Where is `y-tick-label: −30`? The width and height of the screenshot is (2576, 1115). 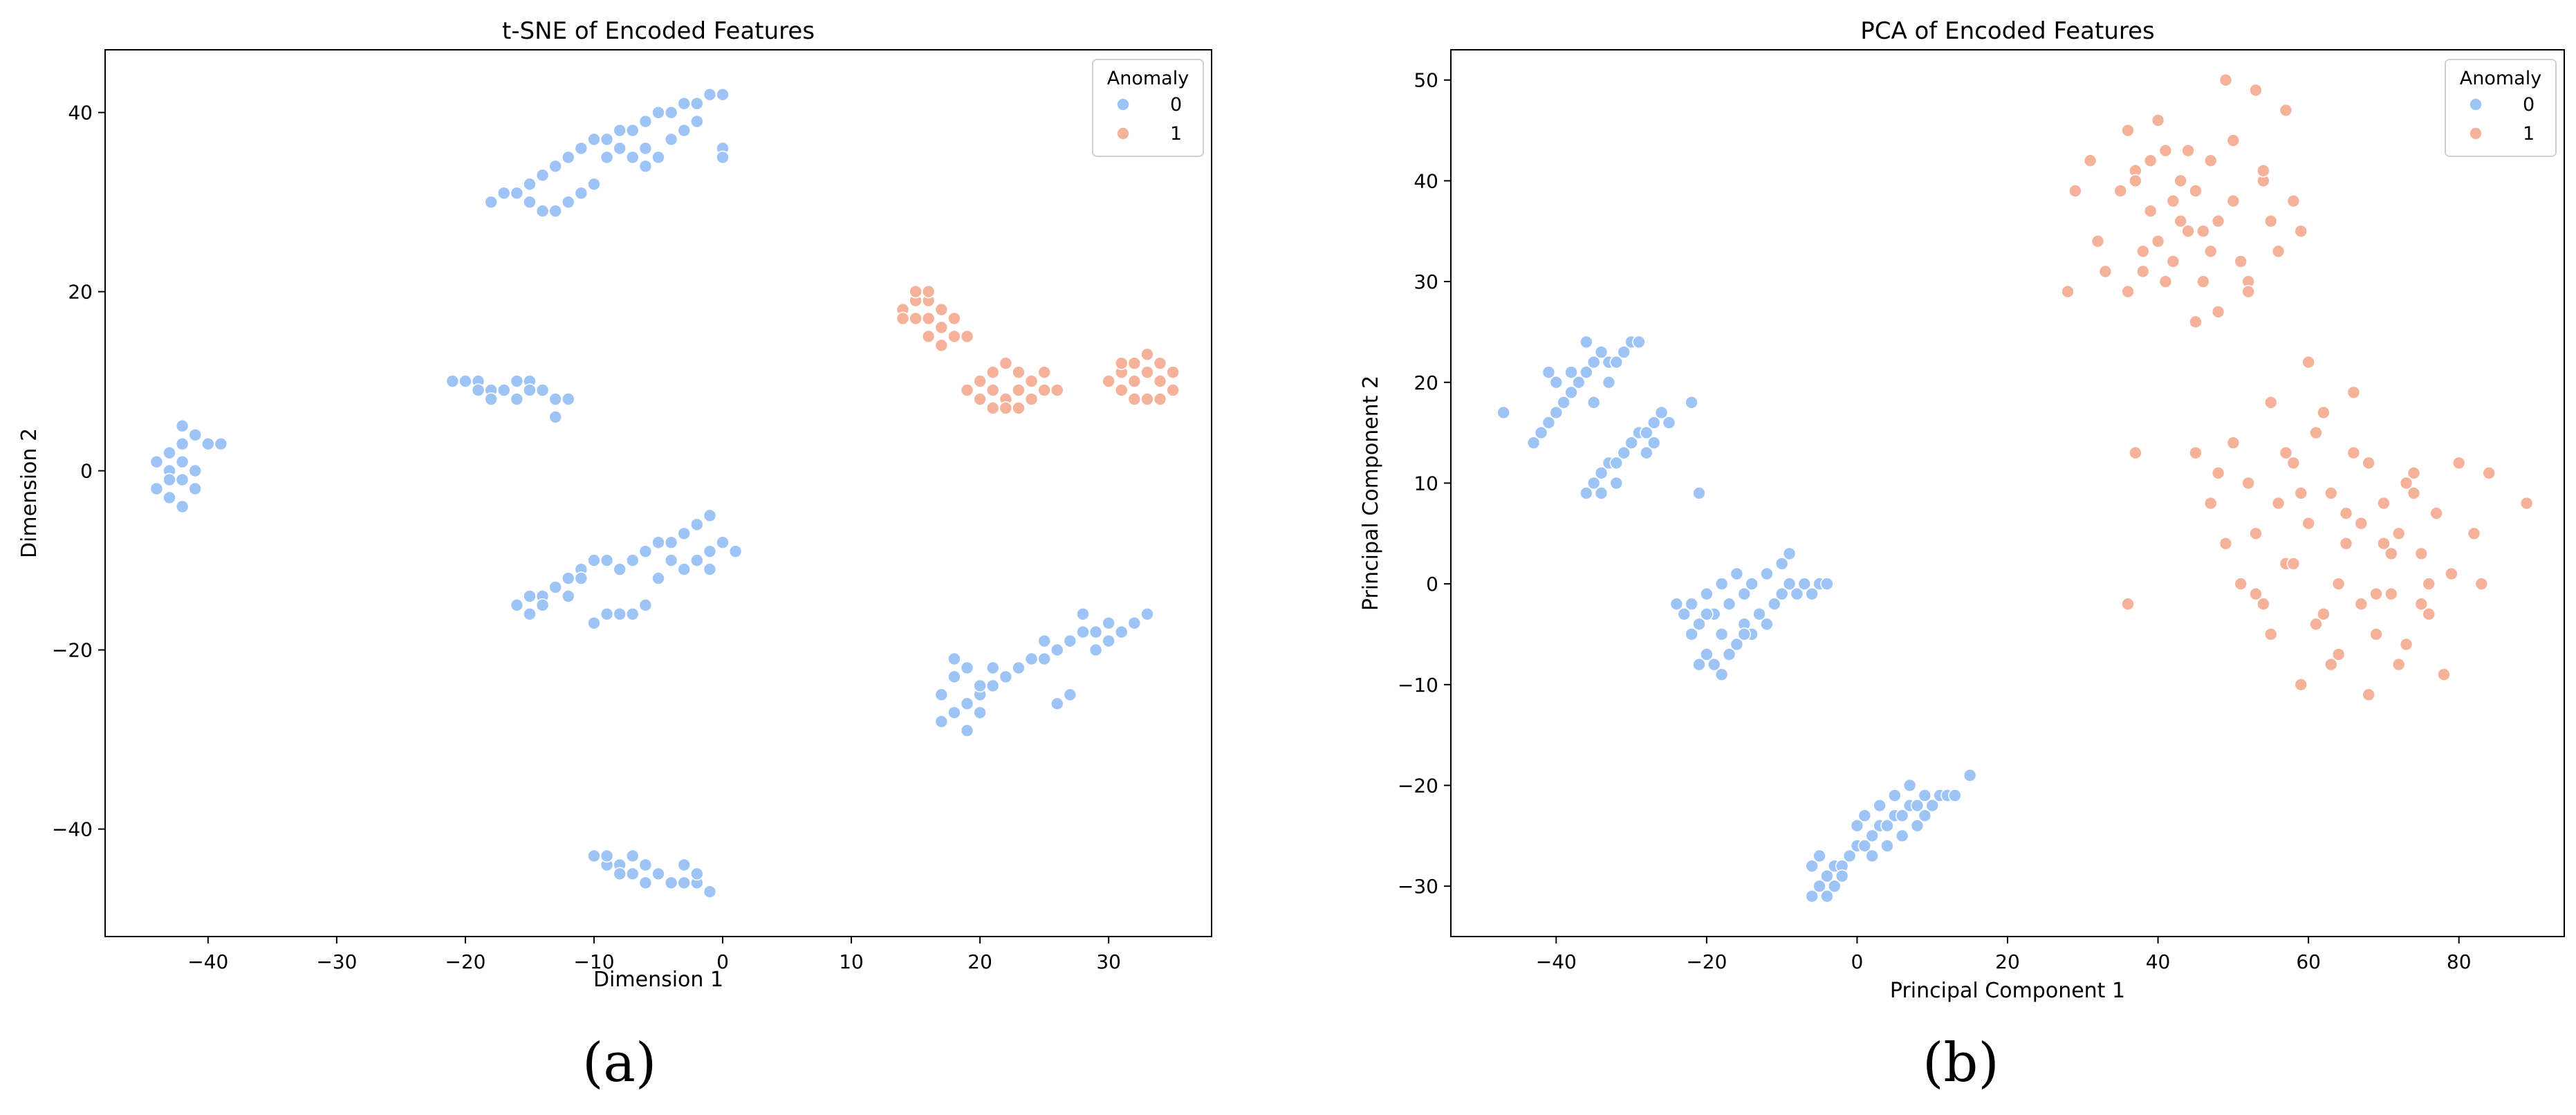
y-tick-label: −30 is located at coordinates (1418, 886).